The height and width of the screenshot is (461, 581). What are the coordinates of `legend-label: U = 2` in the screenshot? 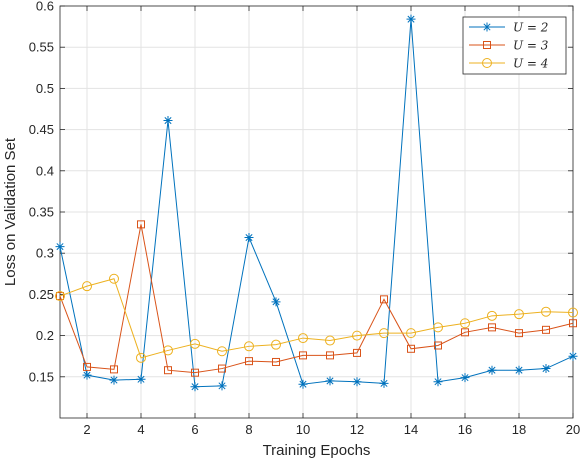 It's located at (530, 28).